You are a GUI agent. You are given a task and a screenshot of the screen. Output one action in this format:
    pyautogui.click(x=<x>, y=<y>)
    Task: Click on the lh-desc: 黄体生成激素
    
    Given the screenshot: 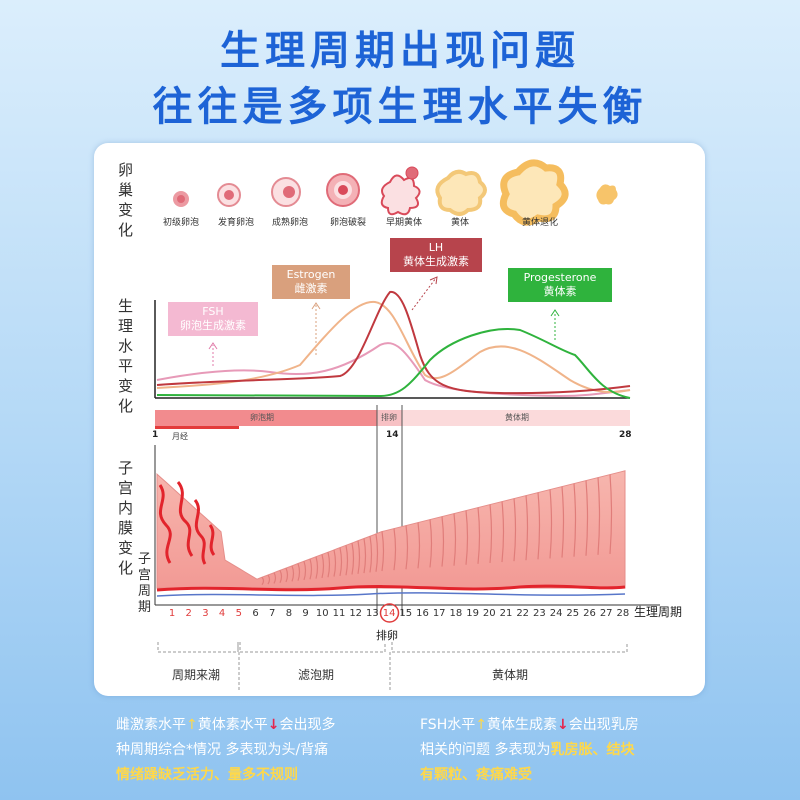 What is the action you would take?
    pyautogui.click(x=436, y=261)
    